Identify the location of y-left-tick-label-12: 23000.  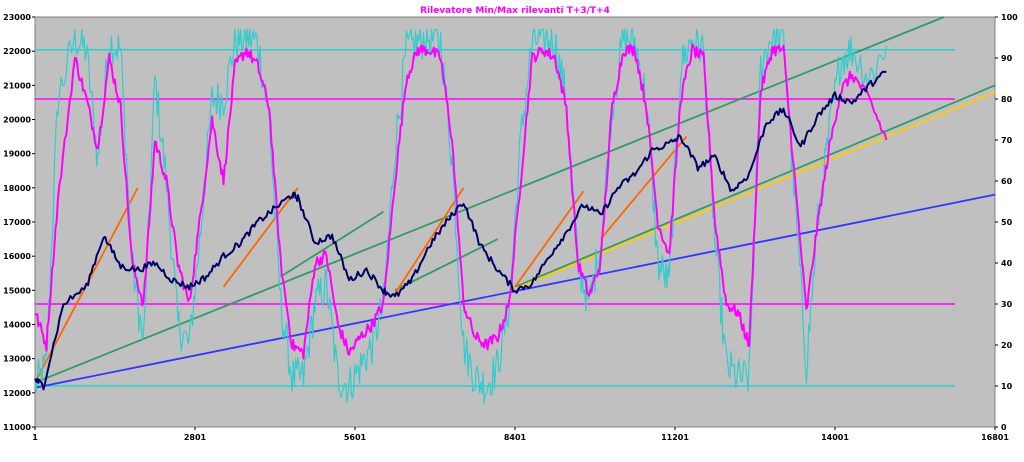
(17, 17).